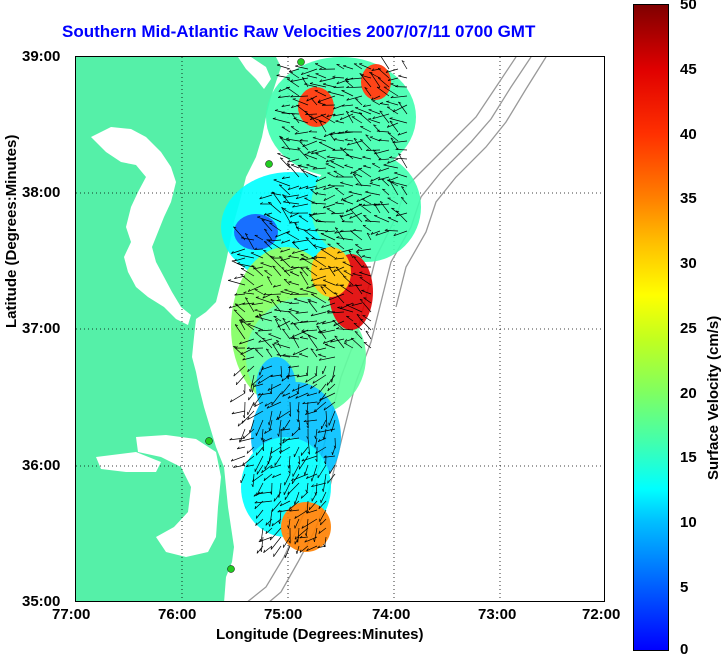  I want to click on colorbar-tick: 15, so click(688, 457).